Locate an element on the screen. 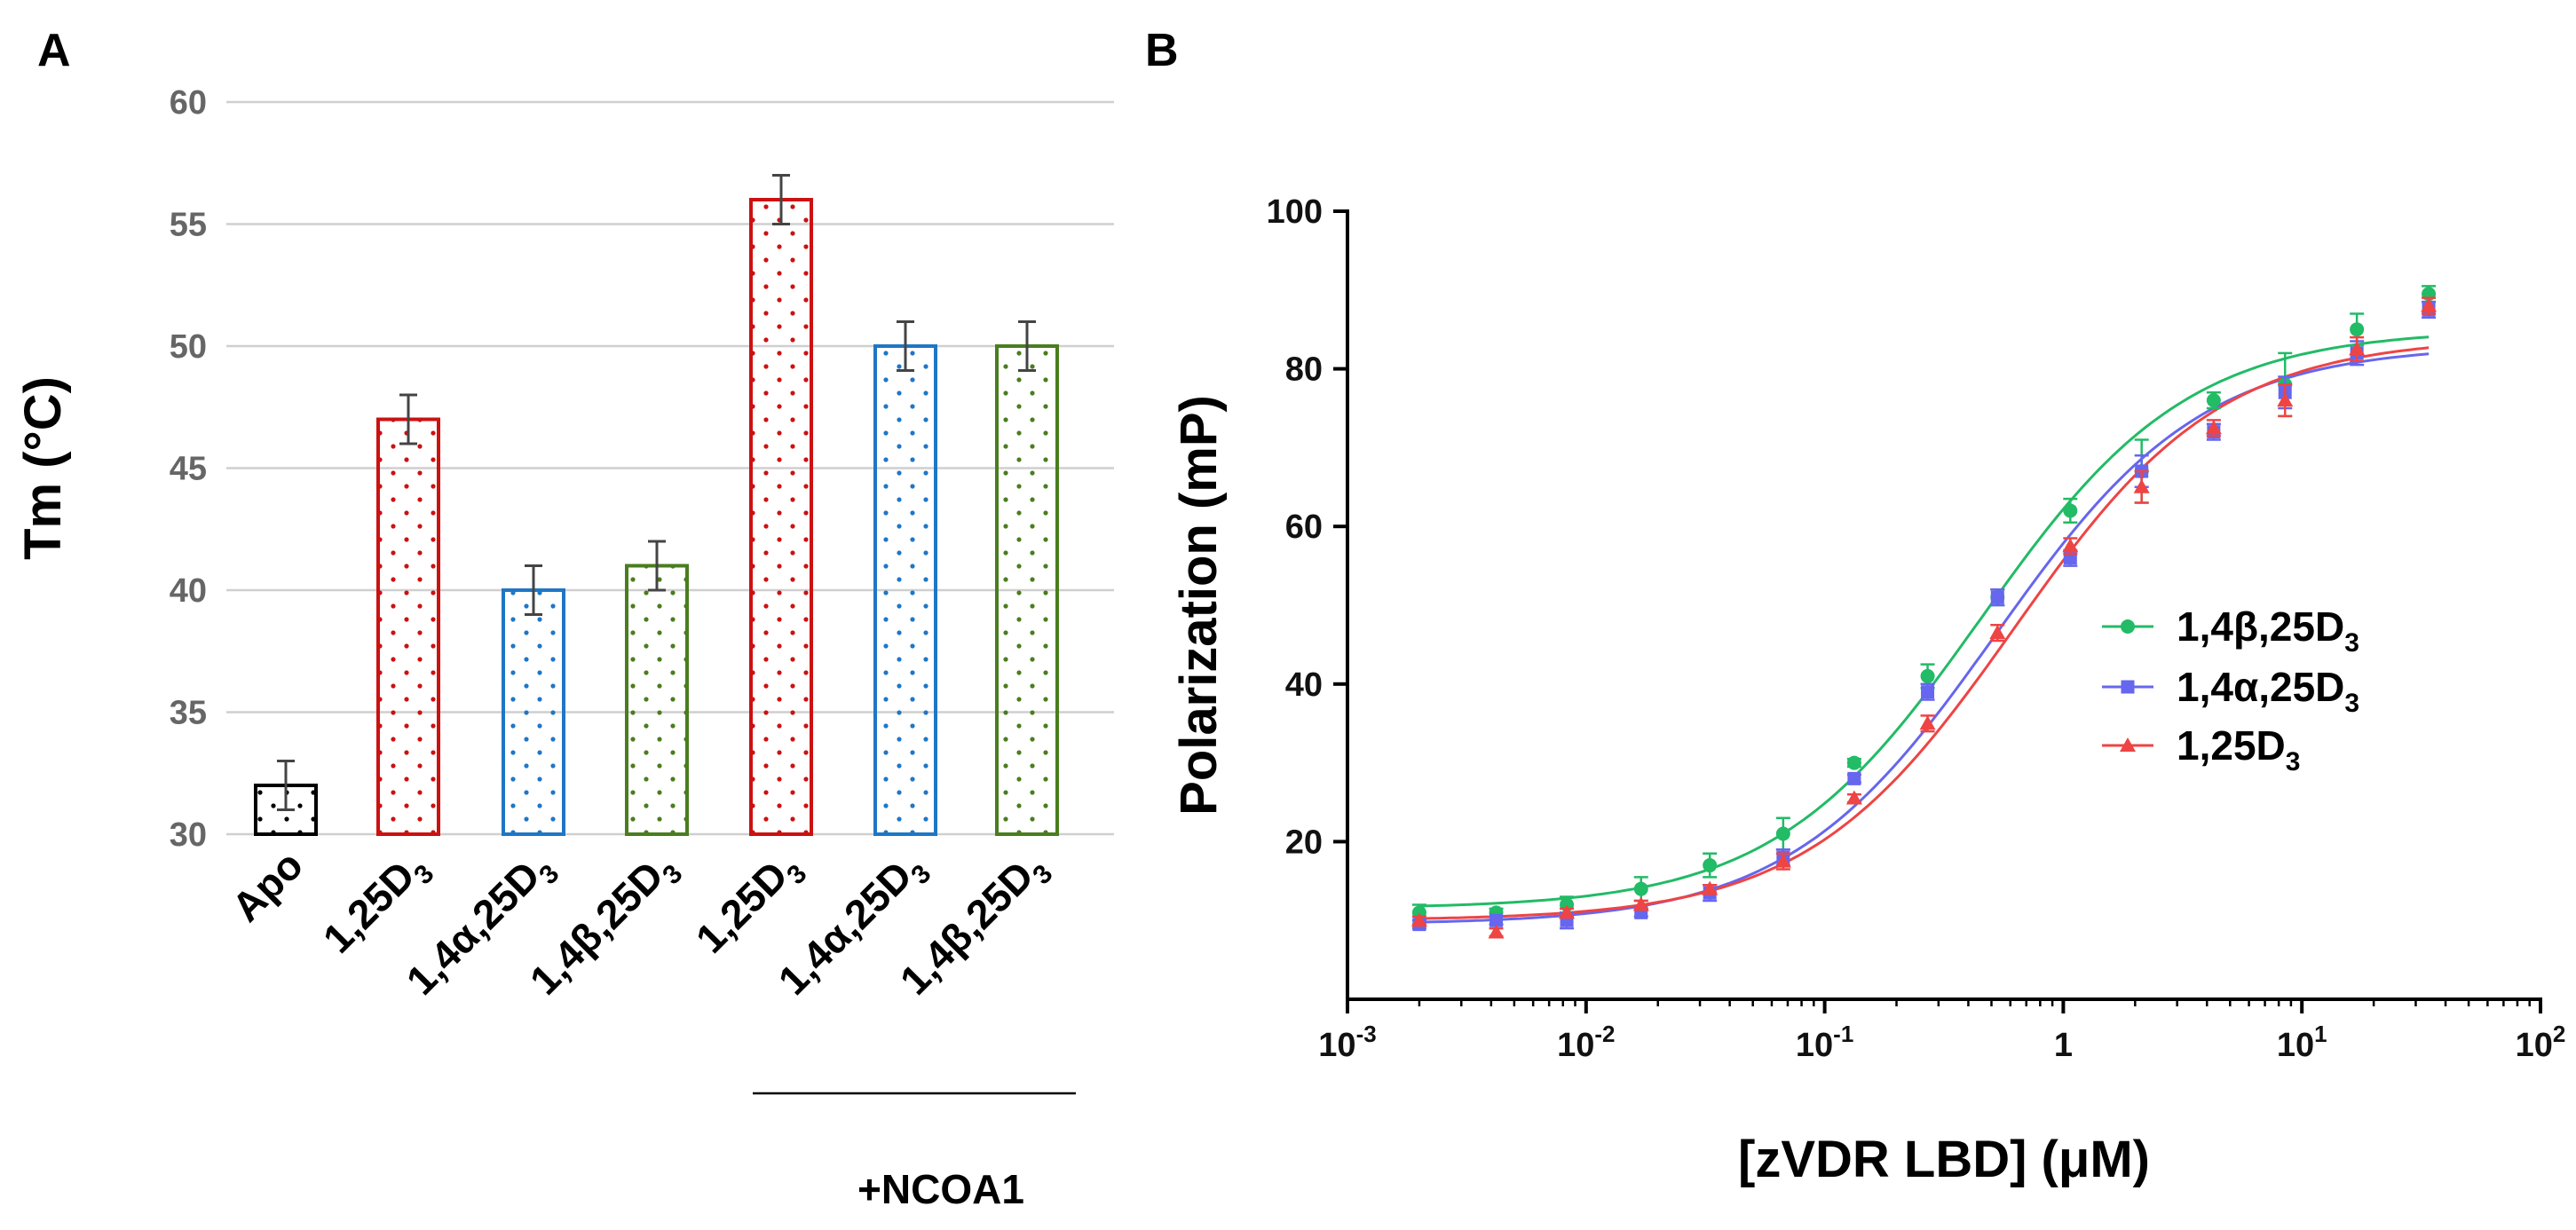 This screenshot has width=2576, height=1230. y-tick-label: 55 is located at coordinates (188, 225).